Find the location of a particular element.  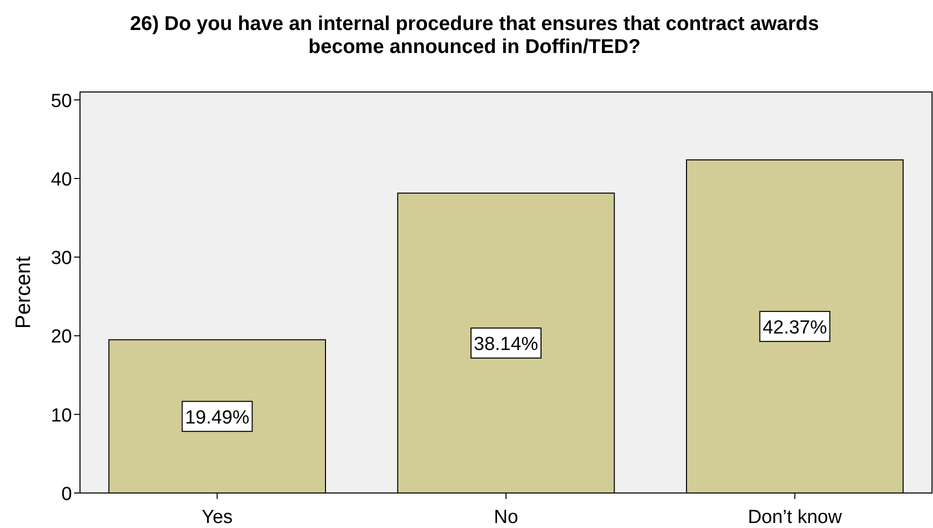

x-tick-label: Don’t know is located at coordinates (795, 517).